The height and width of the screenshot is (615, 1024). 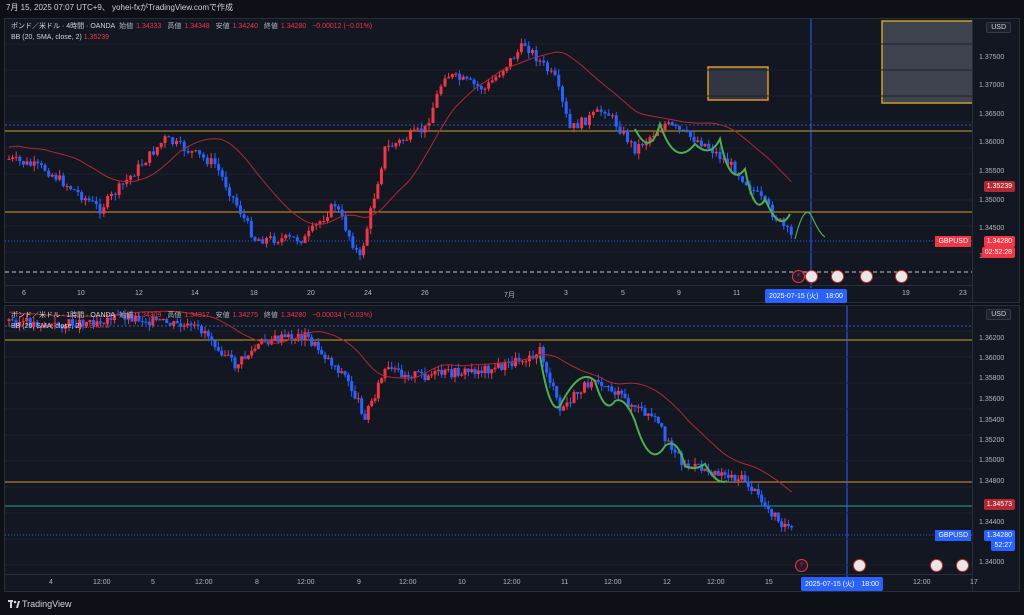 What do you see at coordinates (60, 326) in the screenshot?
I see `legend-bb: BB (20, SMA, close, 2) 1.34573` at bounding box center [60, 326].